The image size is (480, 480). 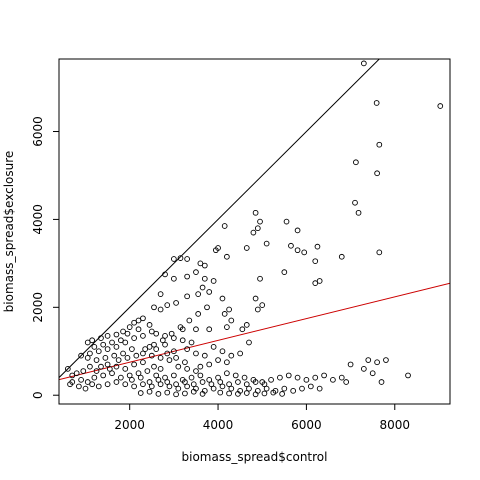 What do you see at coordinates (38, 219) in the screenshot?
I see `y-tick-label: 4000` at bounding box center [38, 219].